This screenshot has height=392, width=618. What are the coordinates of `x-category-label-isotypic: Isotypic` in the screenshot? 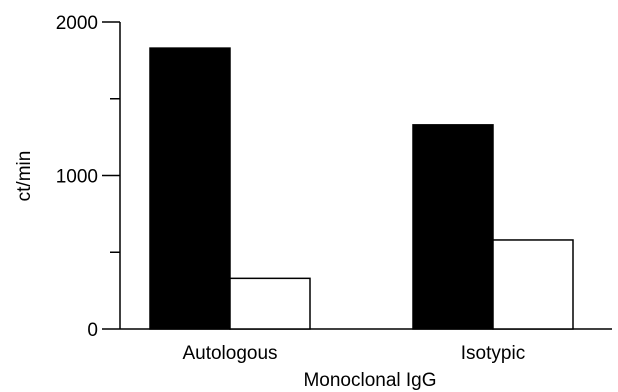 It's located at (493, 353).